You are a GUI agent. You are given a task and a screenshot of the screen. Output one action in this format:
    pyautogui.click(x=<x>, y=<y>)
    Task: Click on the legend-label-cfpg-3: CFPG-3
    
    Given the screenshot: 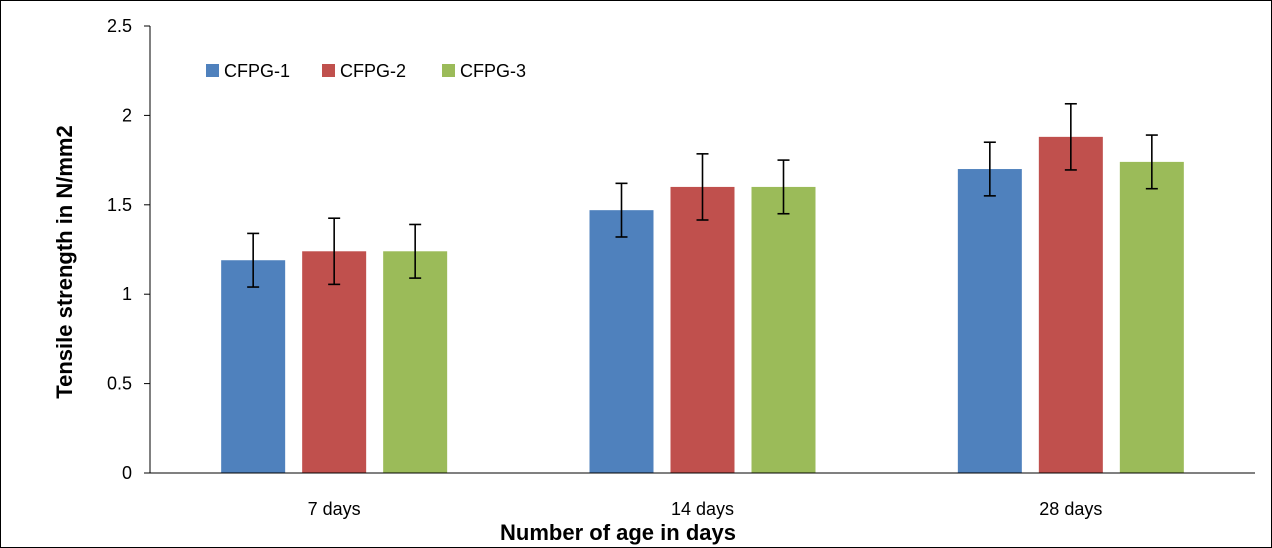 What is the action you would take?
    pyautogui.click(x=493, y=71)
    